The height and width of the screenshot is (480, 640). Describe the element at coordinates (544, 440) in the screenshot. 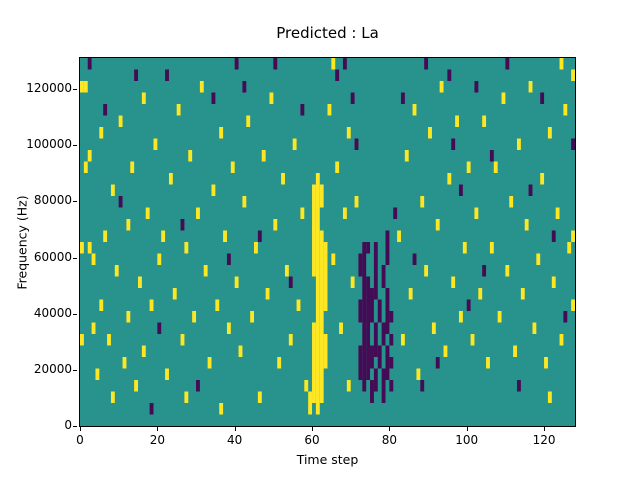

I see `x-tick-label: 120` at that location.